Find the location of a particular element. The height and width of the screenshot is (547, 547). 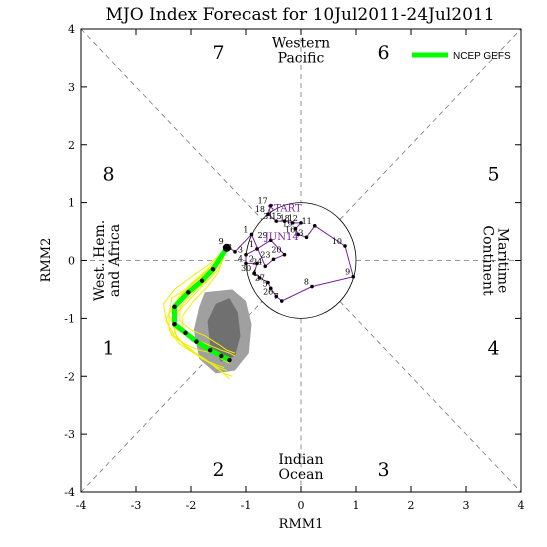

region-label-line: Western is located at coordinates (301, 43).